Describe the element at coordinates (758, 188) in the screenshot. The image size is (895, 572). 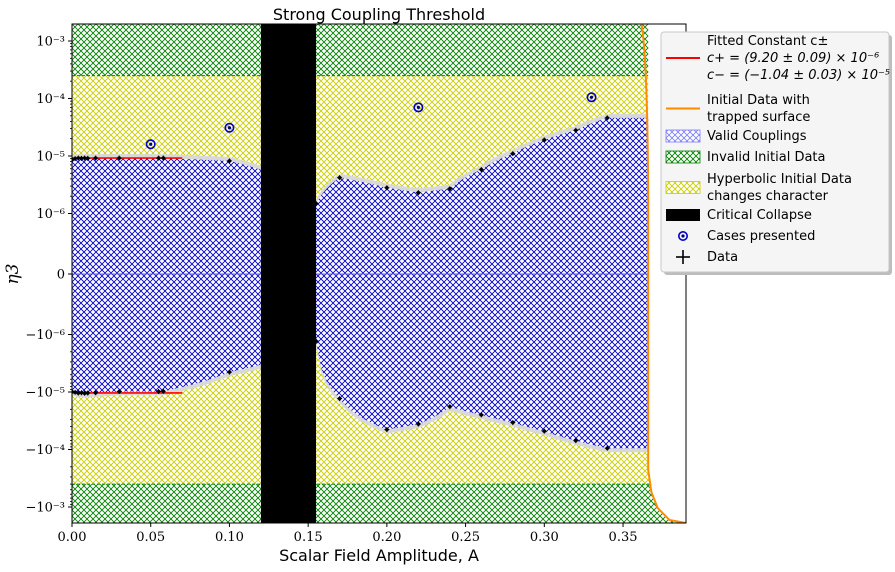
I see `legend-entry-hyperbolic: Hyperbolic Initial Data changes character` at that location.